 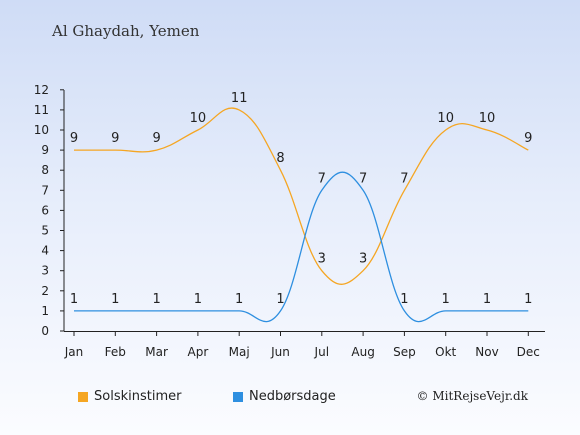 I want to click on data-label-sun: 11, so click(x=239, y=98).